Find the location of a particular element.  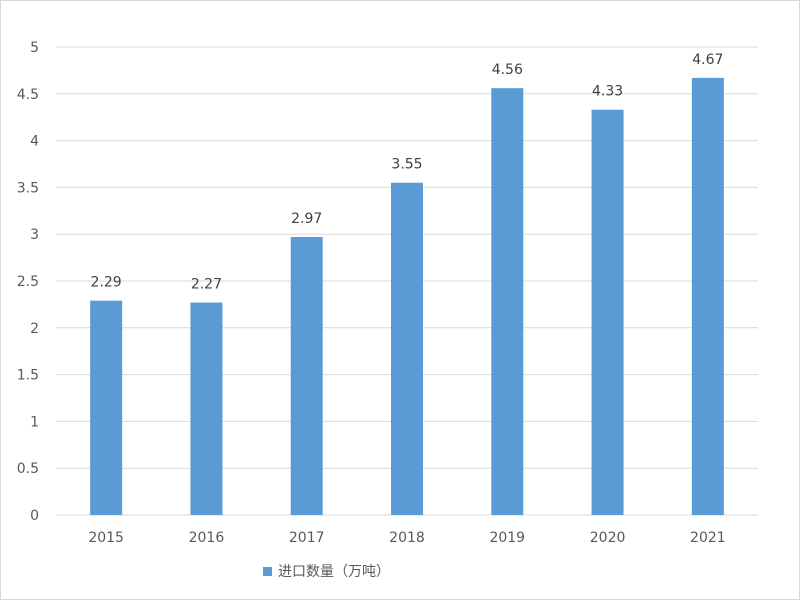

data-label: 2.27 is located at coordinates (206, 285).